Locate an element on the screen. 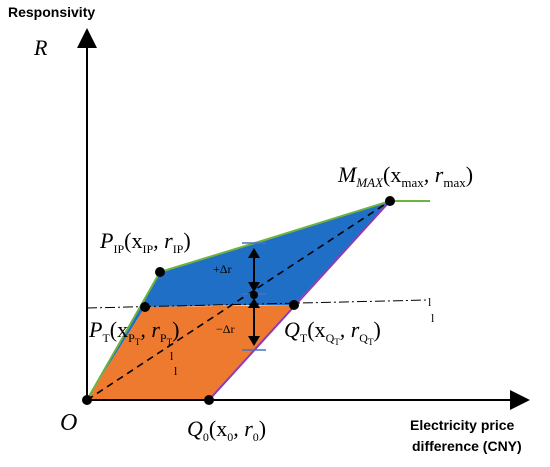 The image size is (550, 467). delta-minus-label: −Δr is located at coordinates (225, 329).